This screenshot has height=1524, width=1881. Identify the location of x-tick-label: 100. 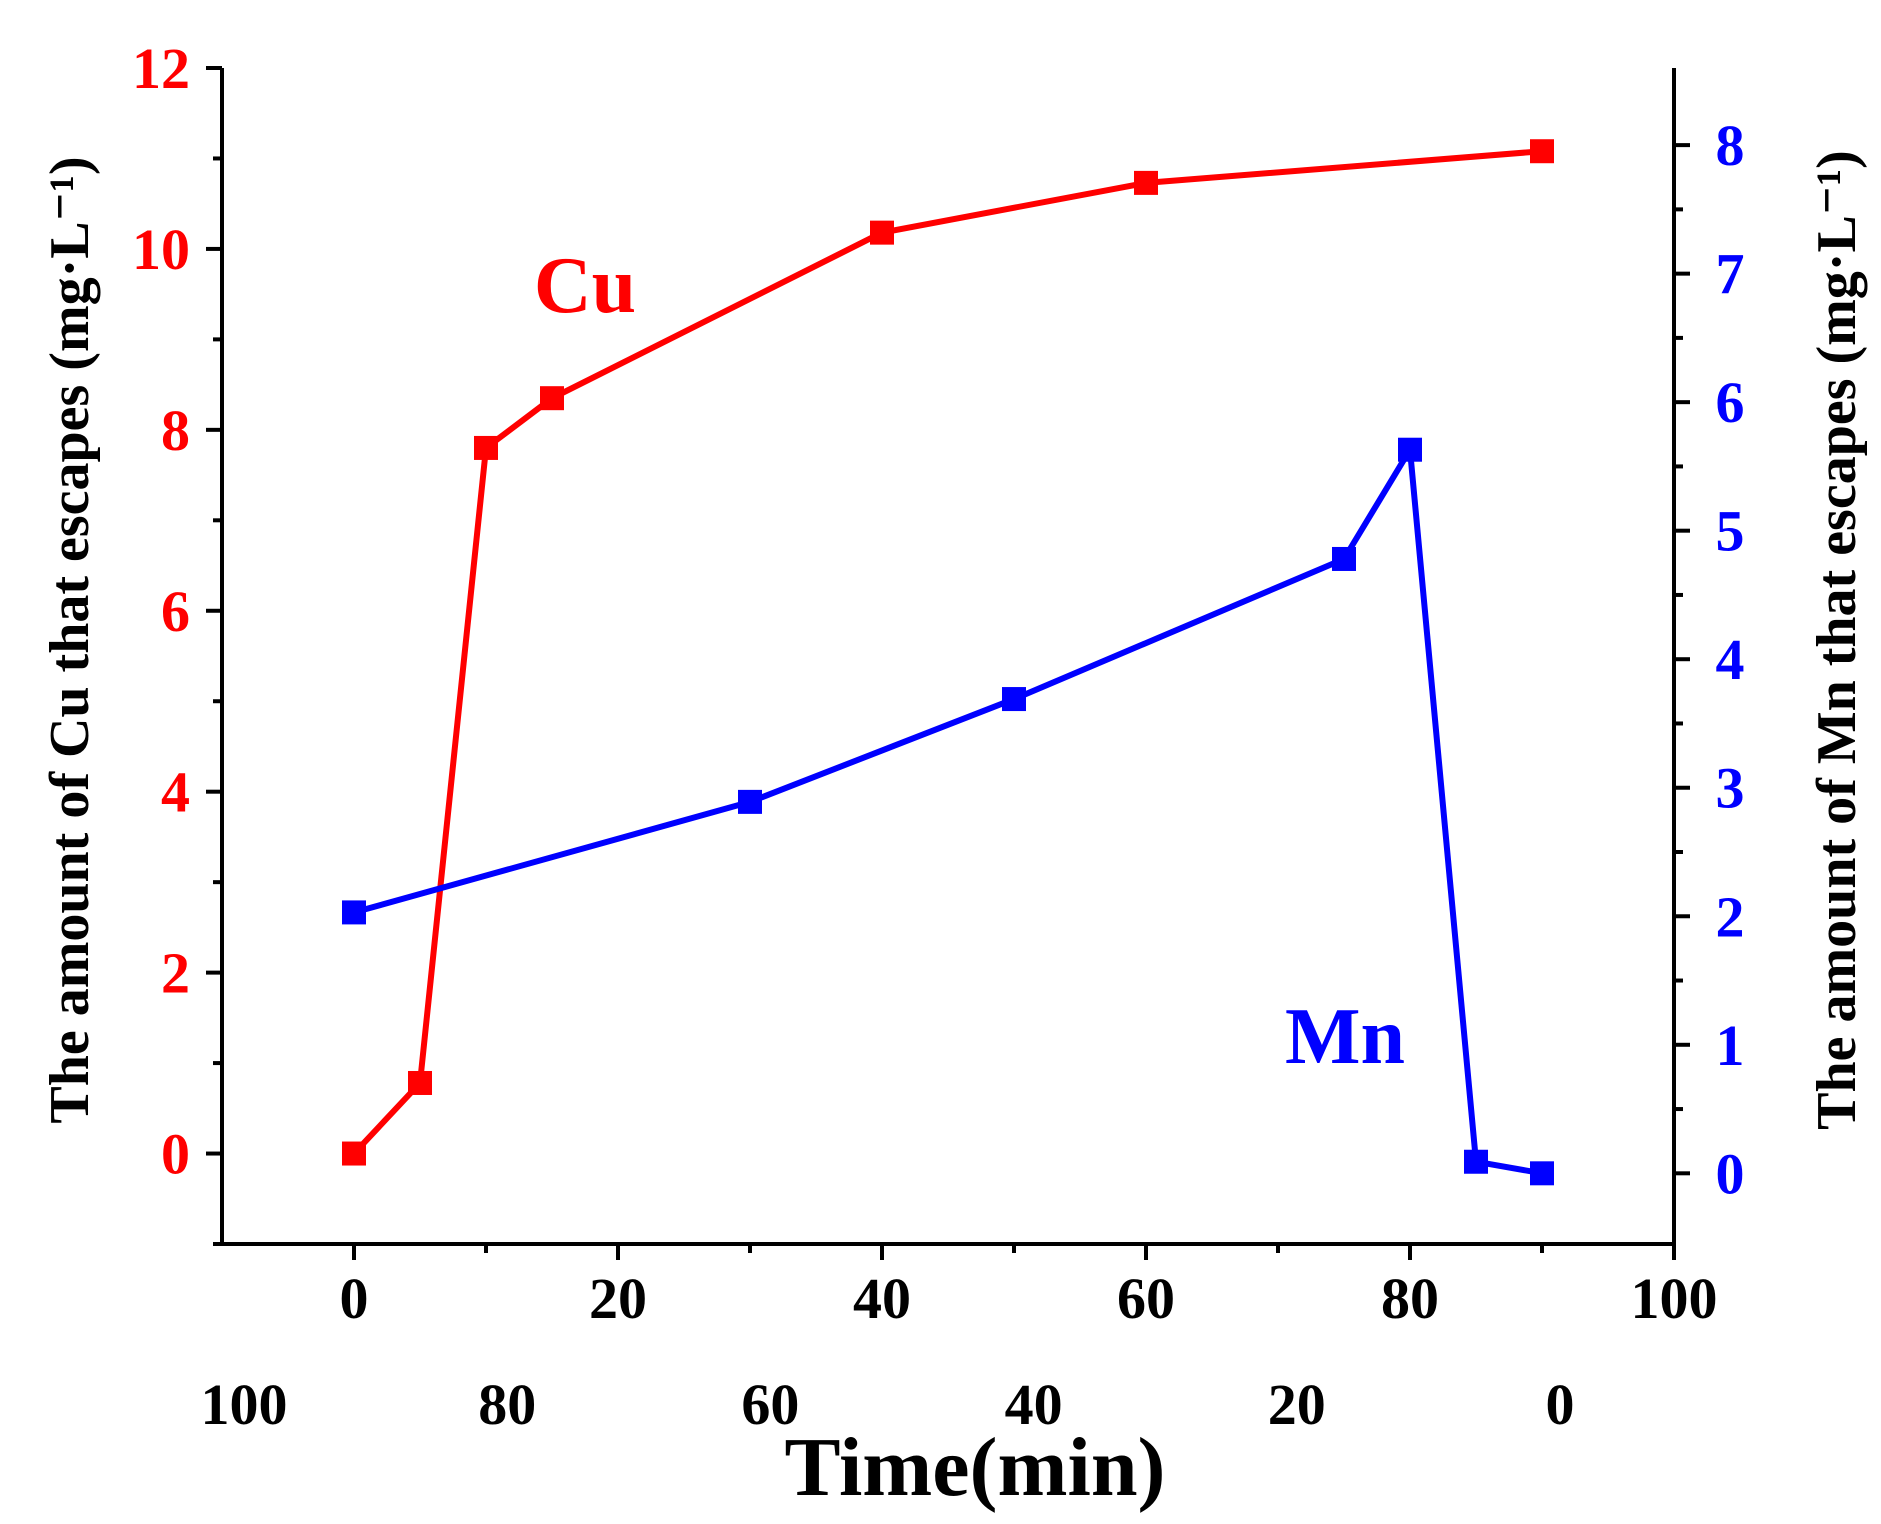
(1674, 1298).